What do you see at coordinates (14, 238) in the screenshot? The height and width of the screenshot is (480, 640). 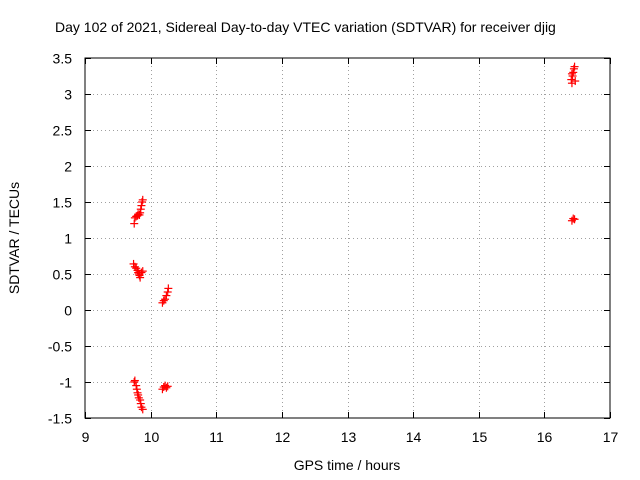 I see `y-axis-label: SDTVAR / TECUs` at bounding box center [14, 238].